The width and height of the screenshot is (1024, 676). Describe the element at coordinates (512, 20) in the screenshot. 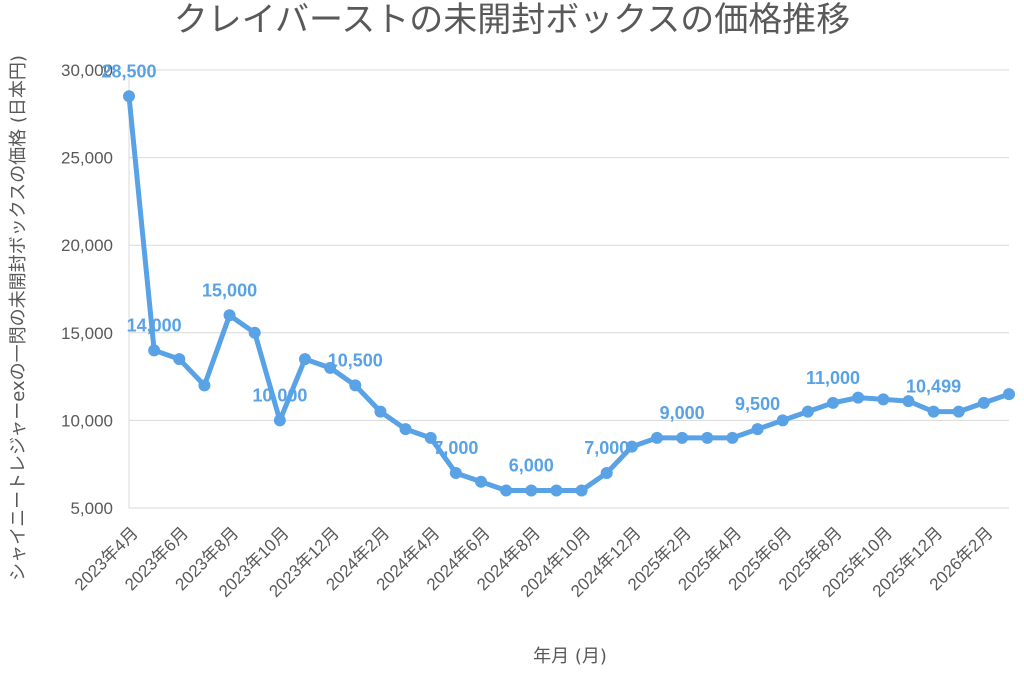

I see `chart-title: クレイバーストの未開封ボックスの価格推移` at that location.